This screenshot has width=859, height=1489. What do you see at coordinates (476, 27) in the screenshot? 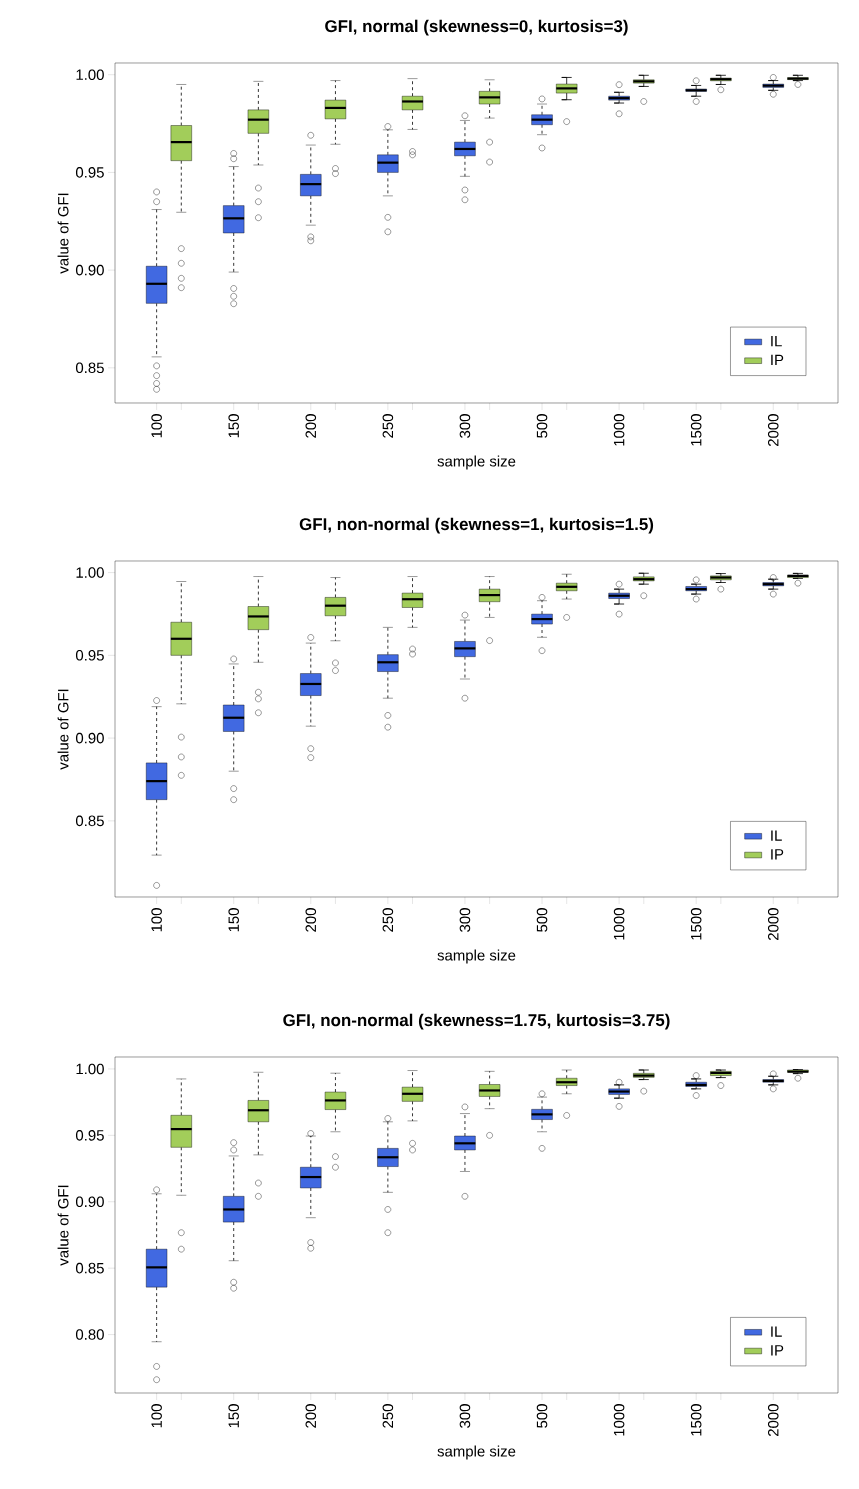
I see `chart-title: GFI, normal (skewness=0, kurtosis=3)` at bounding box center [476, 27].